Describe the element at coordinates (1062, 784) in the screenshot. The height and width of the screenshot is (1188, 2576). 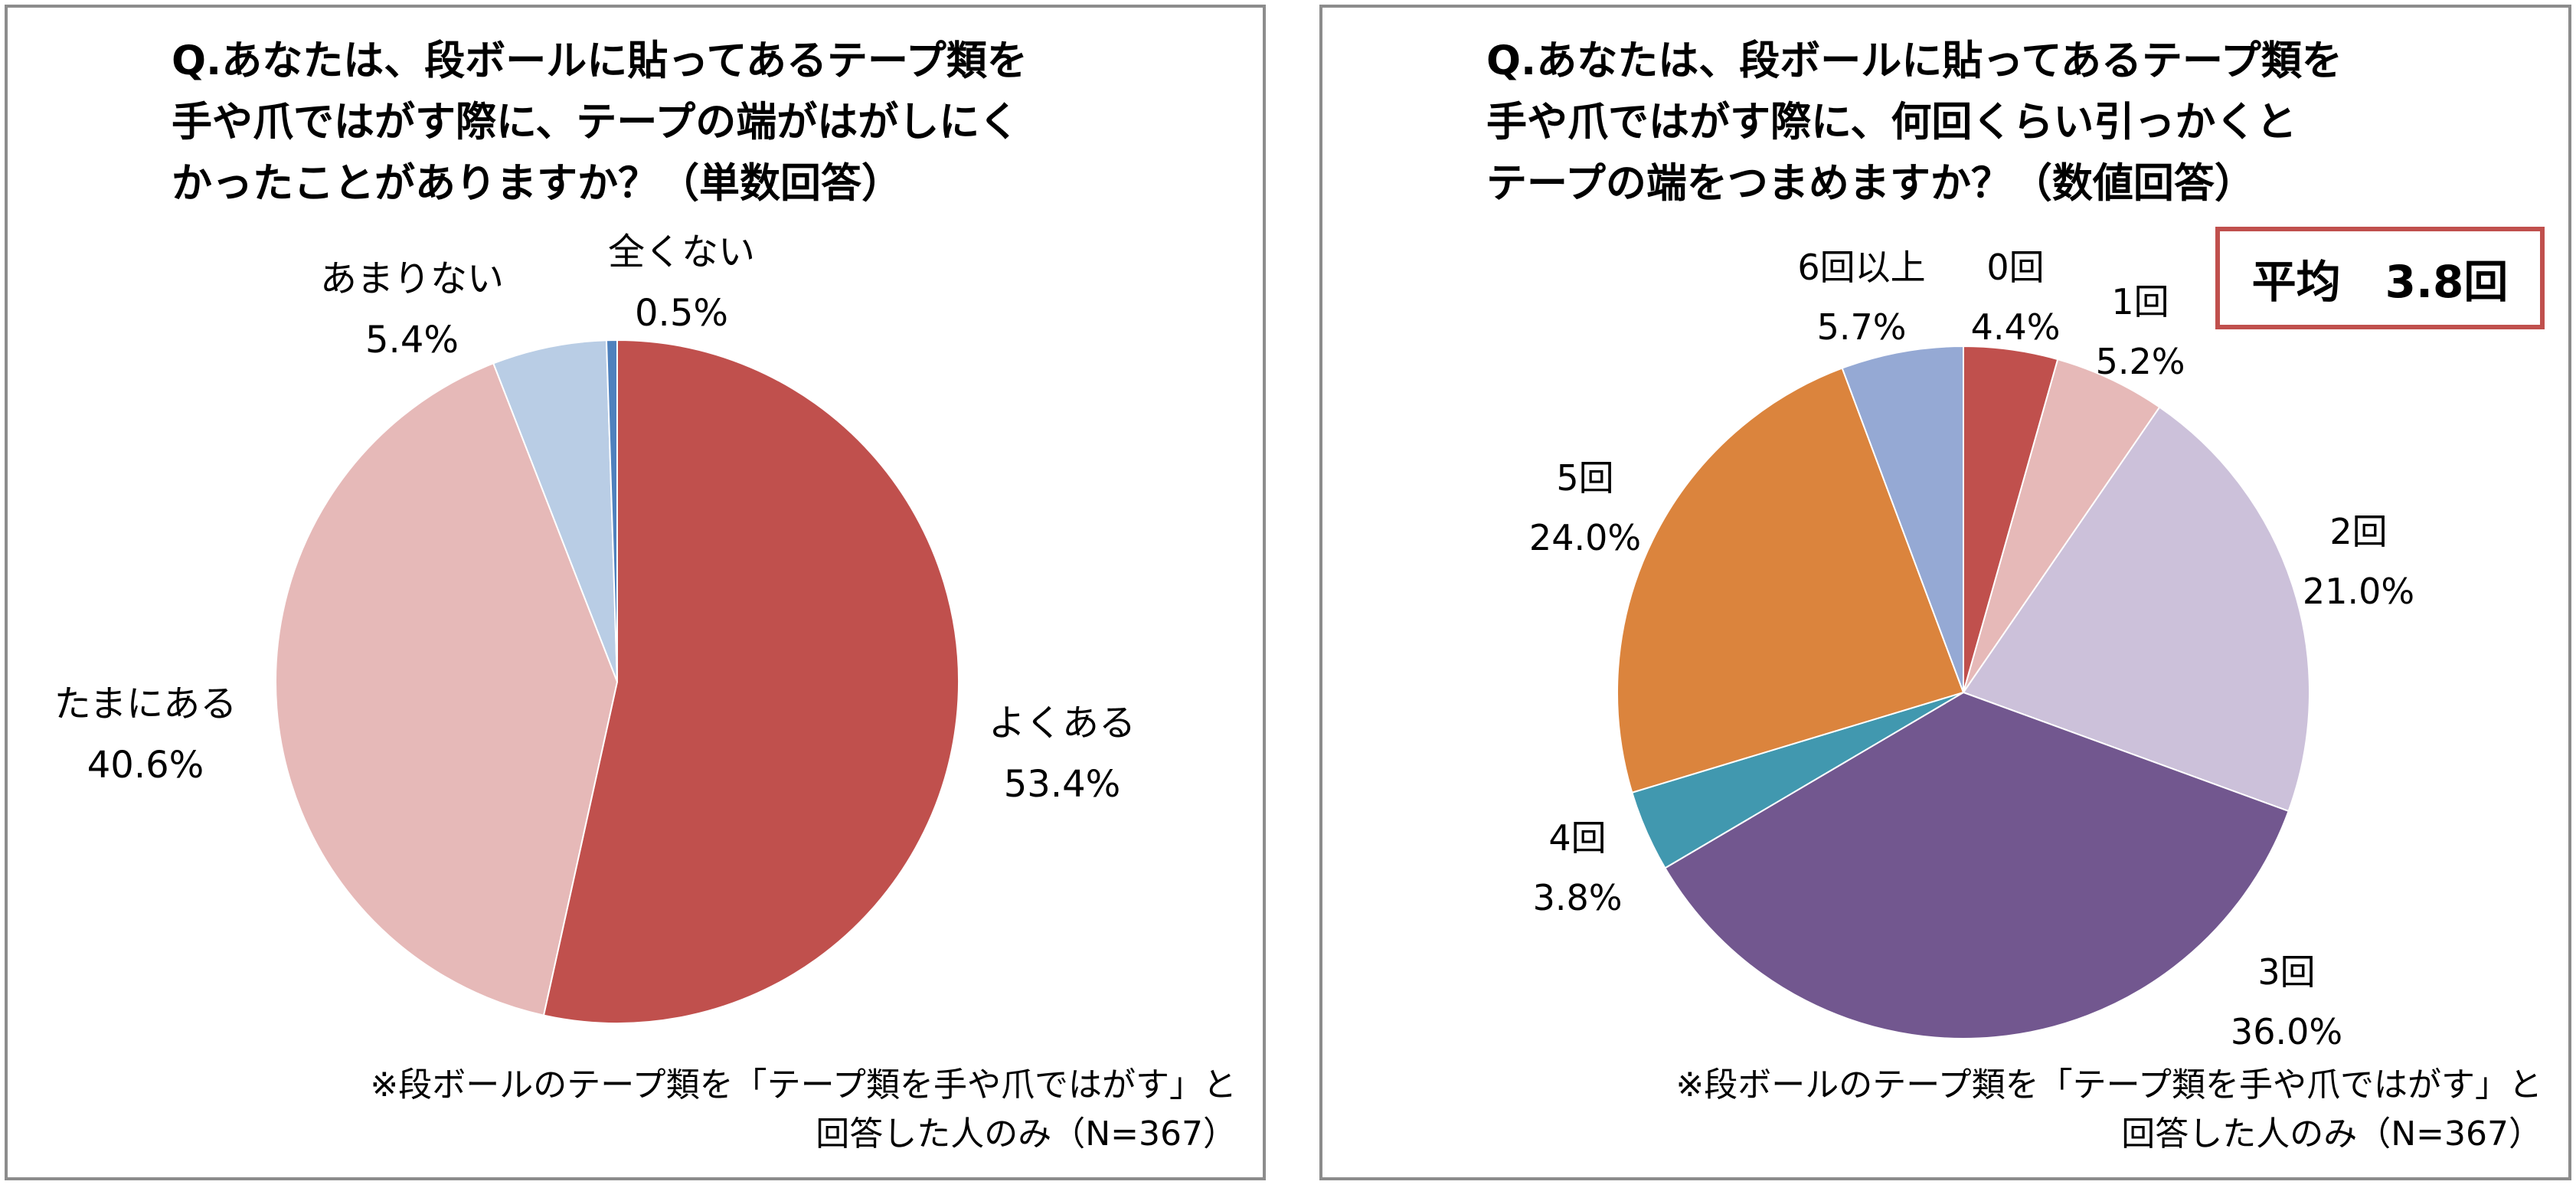
I see `slice-value-label: 53.4%` at that location.